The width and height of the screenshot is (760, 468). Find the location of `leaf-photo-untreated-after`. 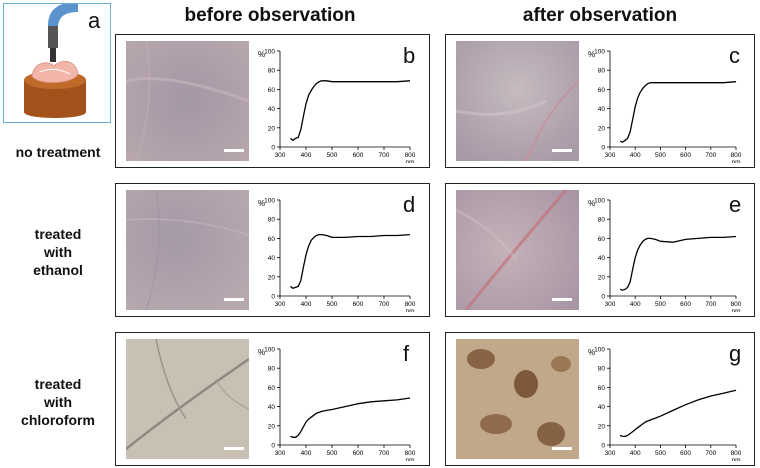

leaf-photo-untreated-after is located at coordinates (517, 101).